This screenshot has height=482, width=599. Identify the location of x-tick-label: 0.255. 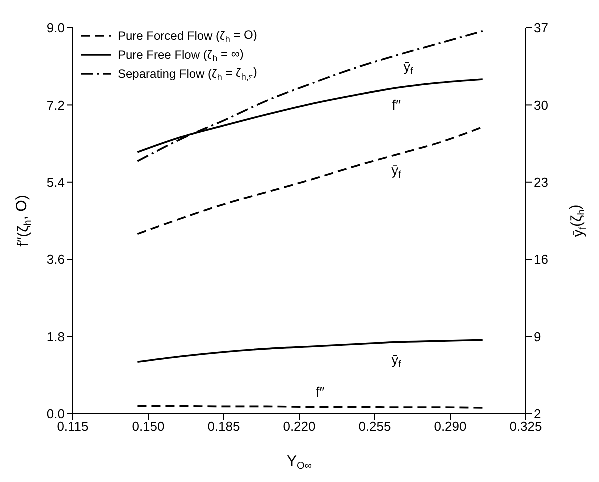
(375, 426).